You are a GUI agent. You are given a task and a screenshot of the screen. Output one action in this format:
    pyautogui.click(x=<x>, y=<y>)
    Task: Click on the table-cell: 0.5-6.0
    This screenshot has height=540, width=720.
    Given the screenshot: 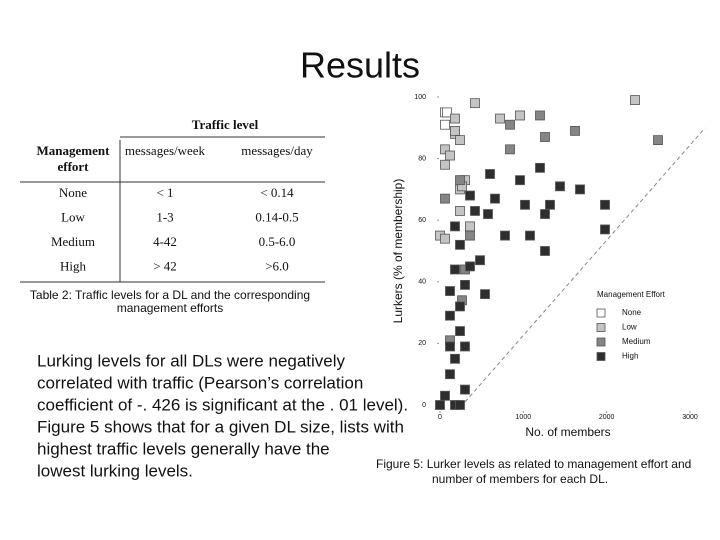 What is the action you would take?
    pyautogui.click(x=277, y=241)
    